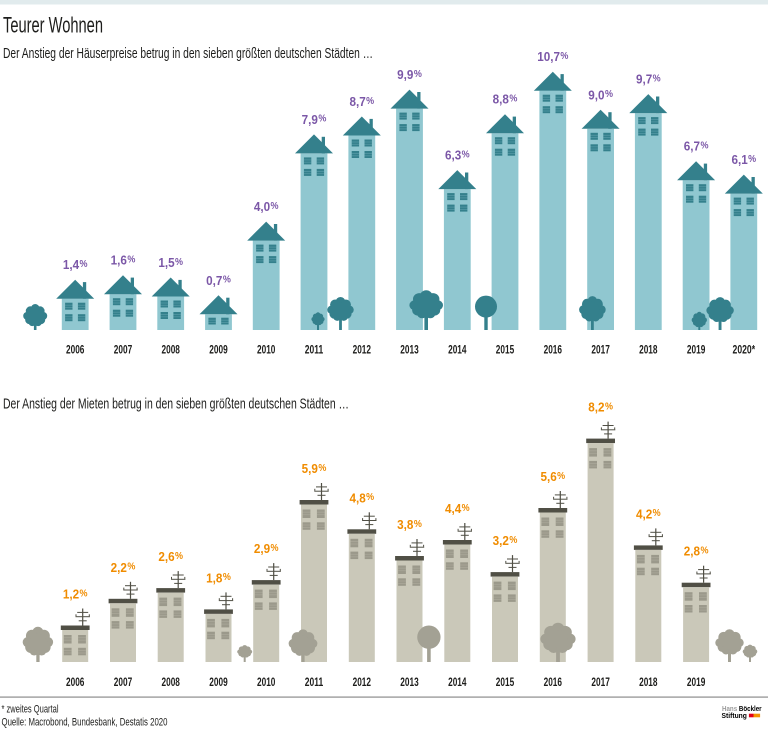 This screenshot has height=729, width=768. Describe the element at coordinates (600, 95) in the screenshot. I see `svg-text: 9,0%` at that location.